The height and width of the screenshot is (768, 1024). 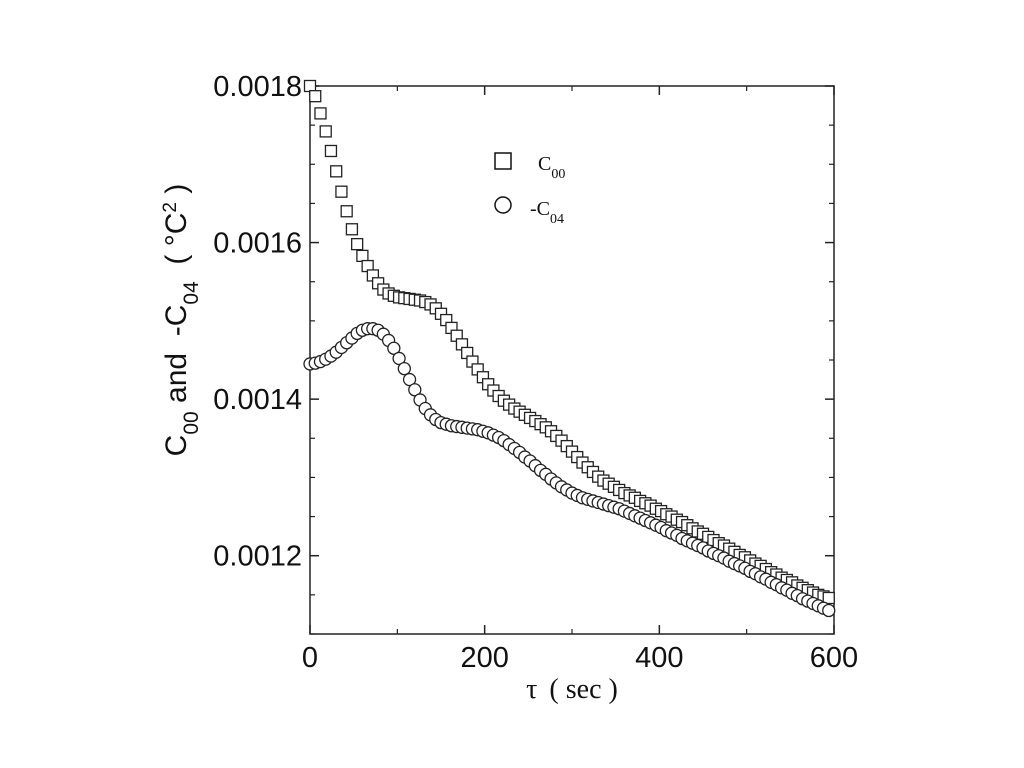 What do you see at coordinates (176, 193) in the screenshot?
I see `y-label-unit-close: )` at bounding box center [176, 193].